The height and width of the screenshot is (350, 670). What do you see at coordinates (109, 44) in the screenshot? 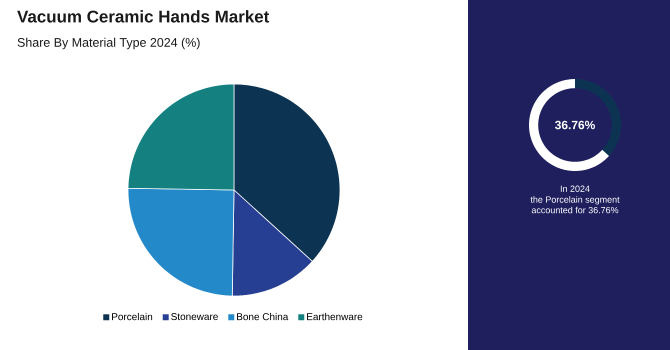
I see `chart-subtitle: Share By Material Type 2024 (%)` at bounding box center [109, 44].